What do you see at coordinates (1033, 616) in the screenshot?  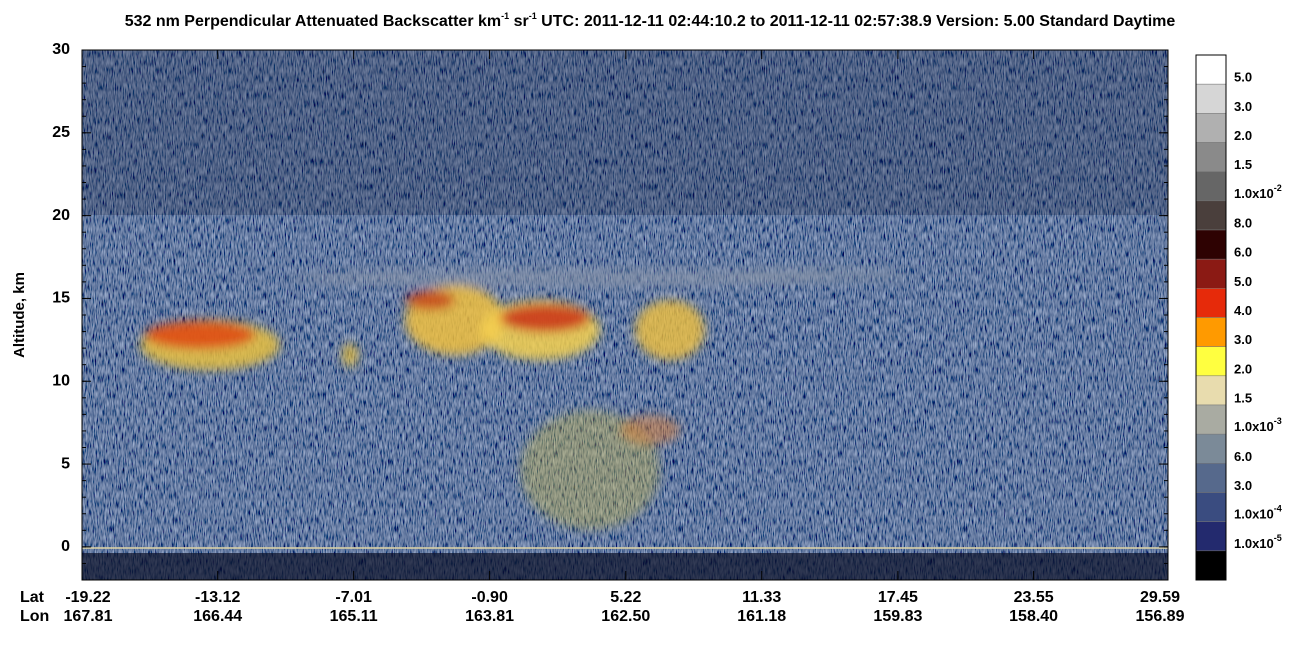 I see `lon-tick-label: 158.40` at bounding box center [1033, 616].